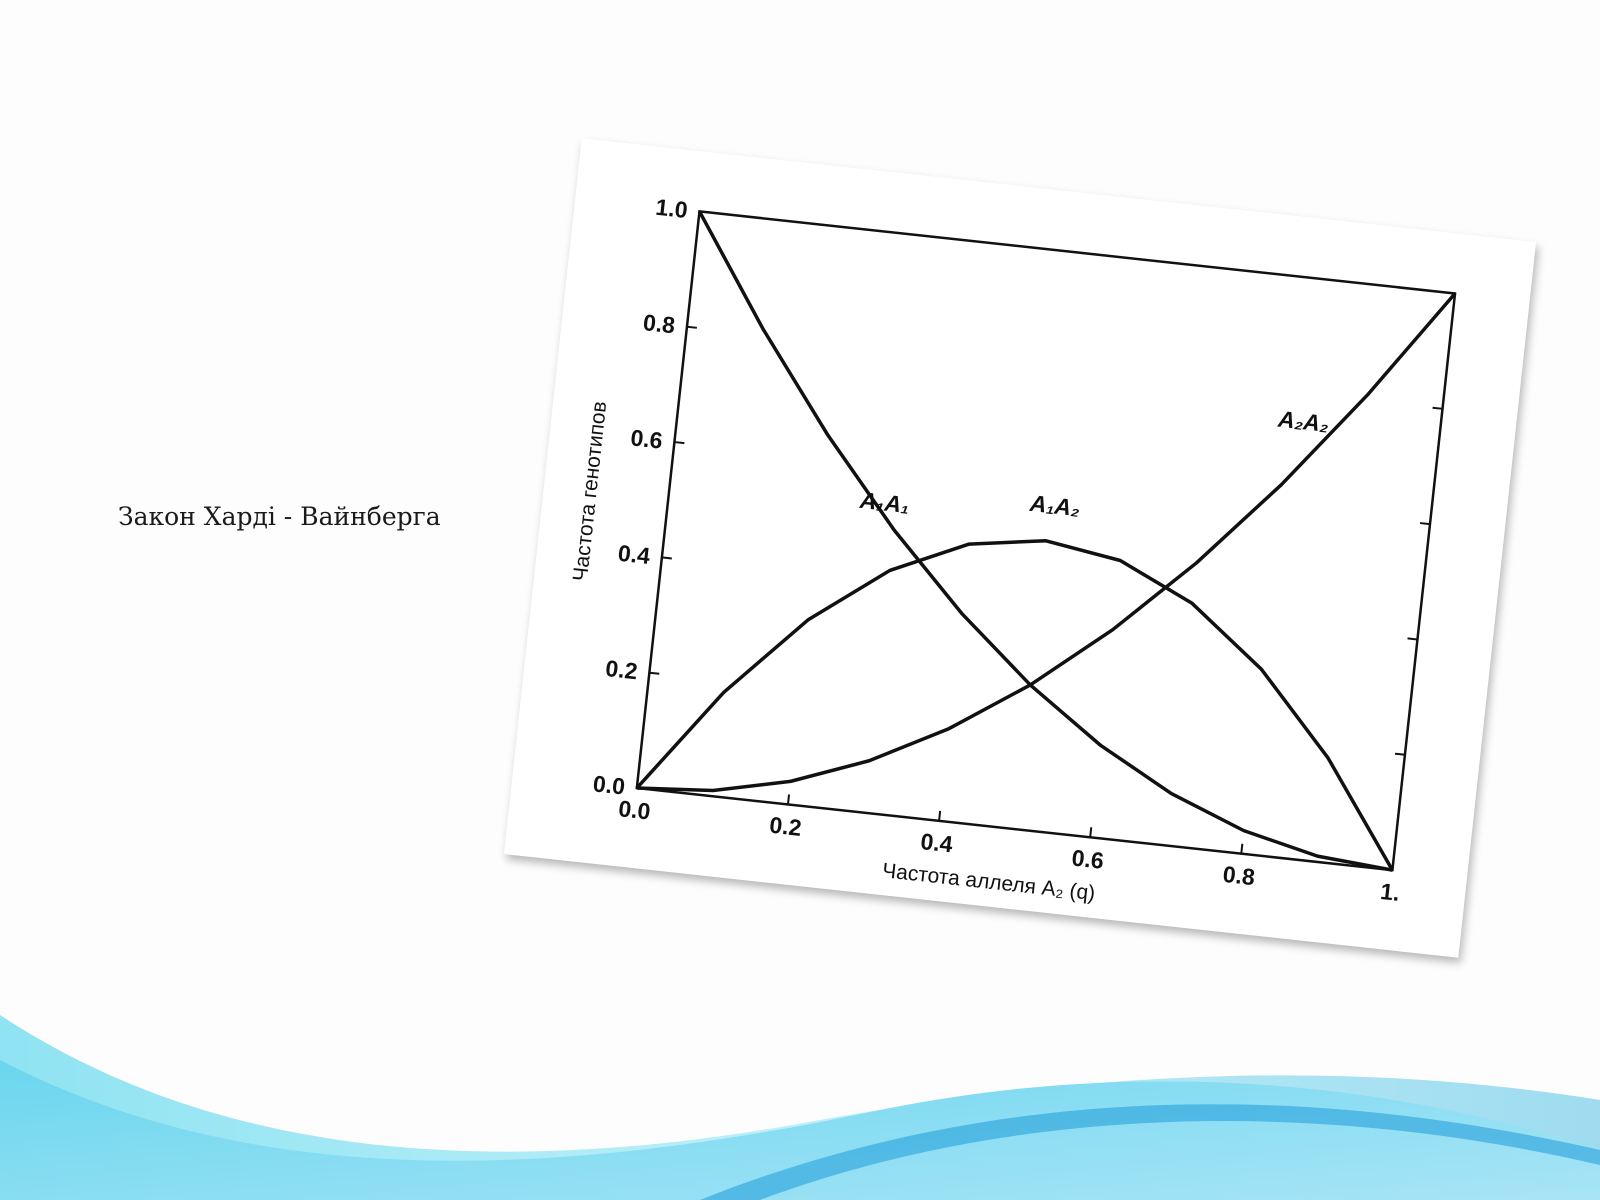 The height and width of the screenshot is (1200, 1600). What do you see at coordinates (609, 784) in the screenshot?
I see `y-tick-label: 0.0` at bounding box center [609, 784].